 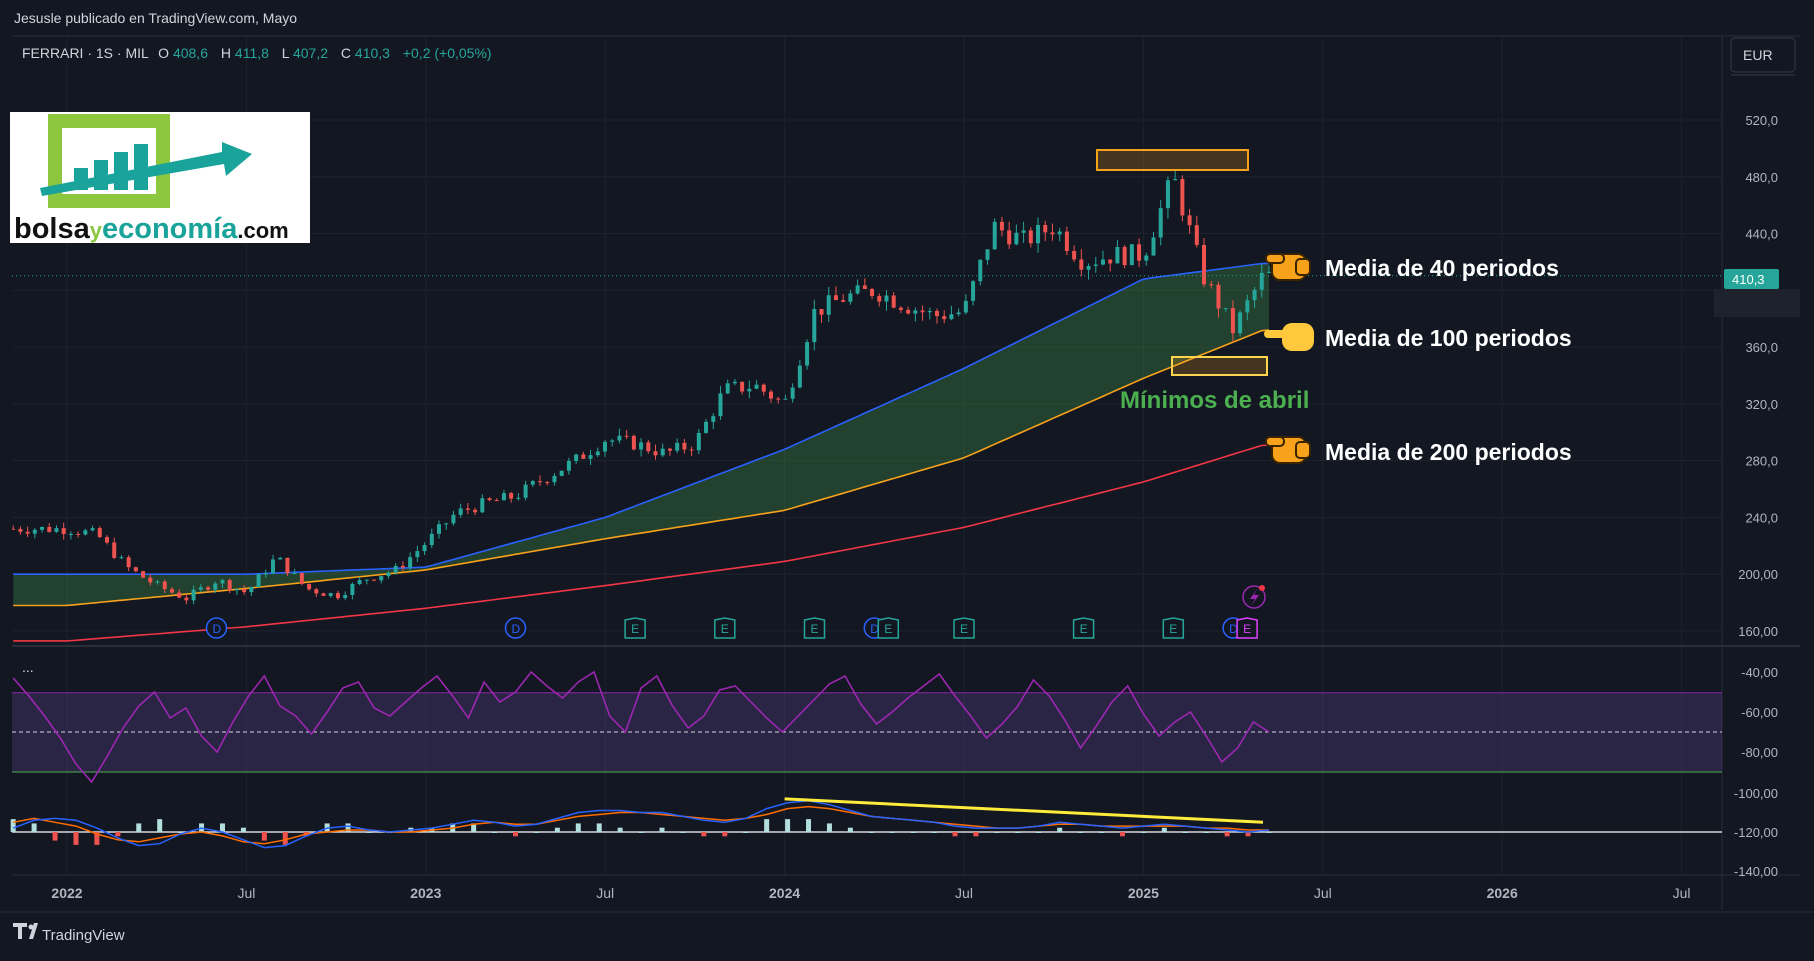 I want to click on rsi-pane, so click(x=867, y=727).